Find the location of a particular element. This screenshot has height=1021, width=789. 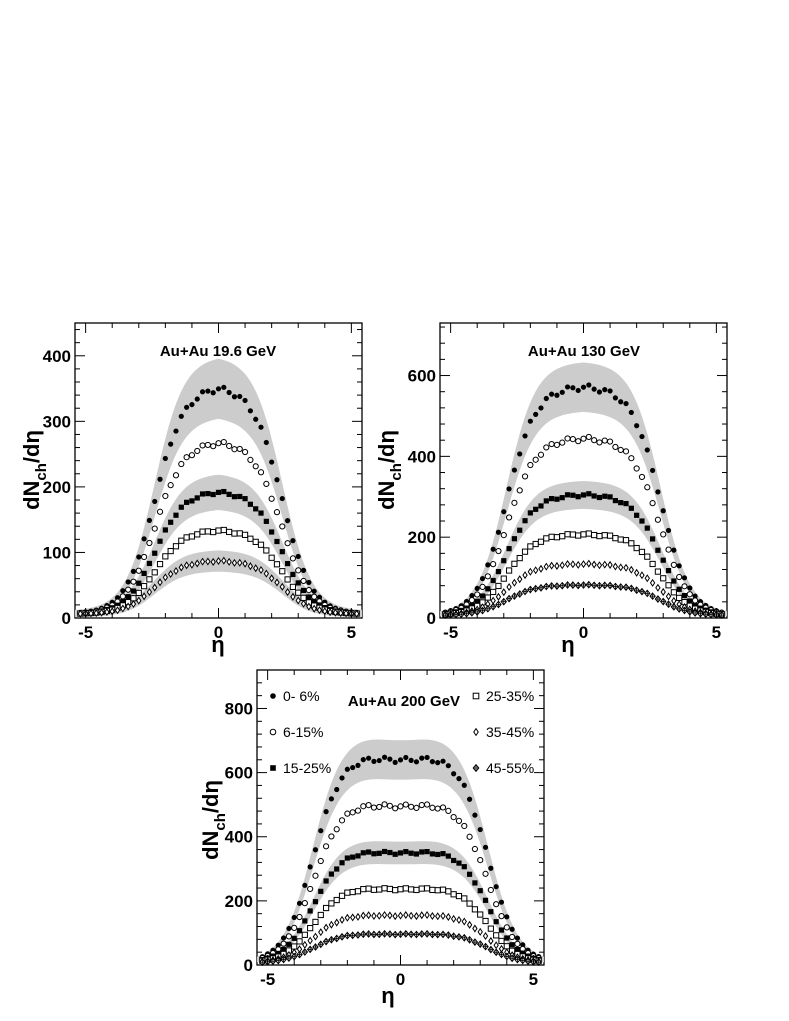

x-axis-title: η is located at coordinates (387, 995).